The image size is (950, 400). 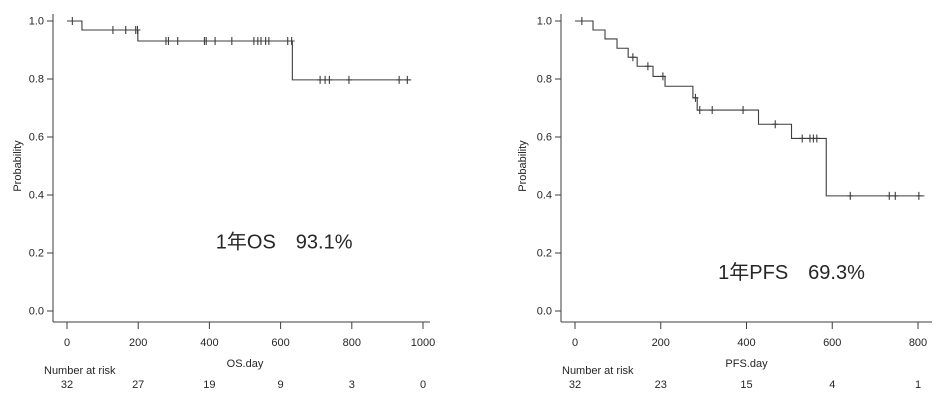 I want to click on number-at-risk-count: 3, so click(x=352, y=385).